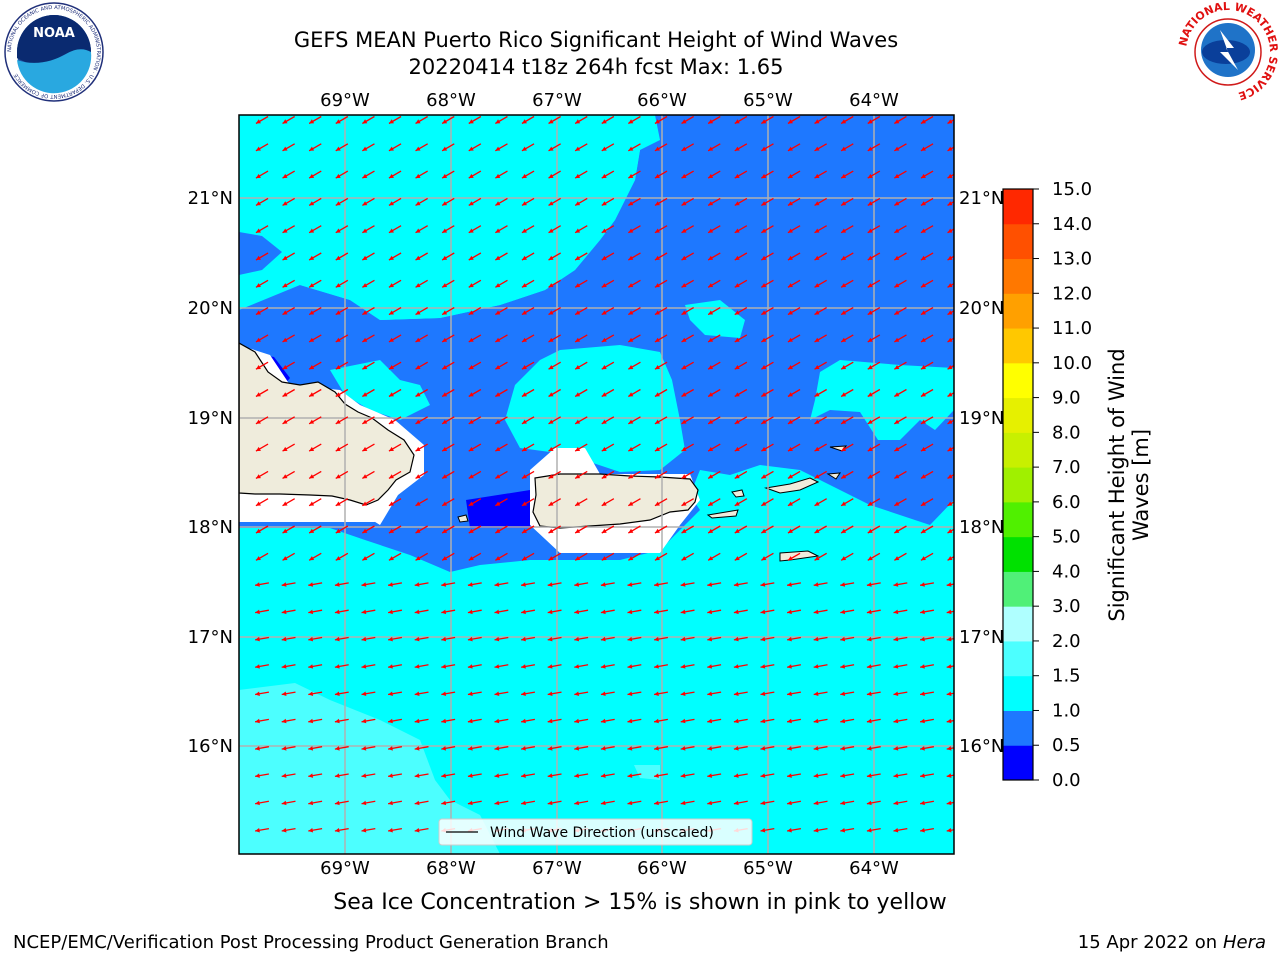 This screenshot has height=960, width=1280. What do you see at coordinates (981, 637) in the screenshot?
I see `lat-label-right: 17°N` at bounding box center [981, 637].